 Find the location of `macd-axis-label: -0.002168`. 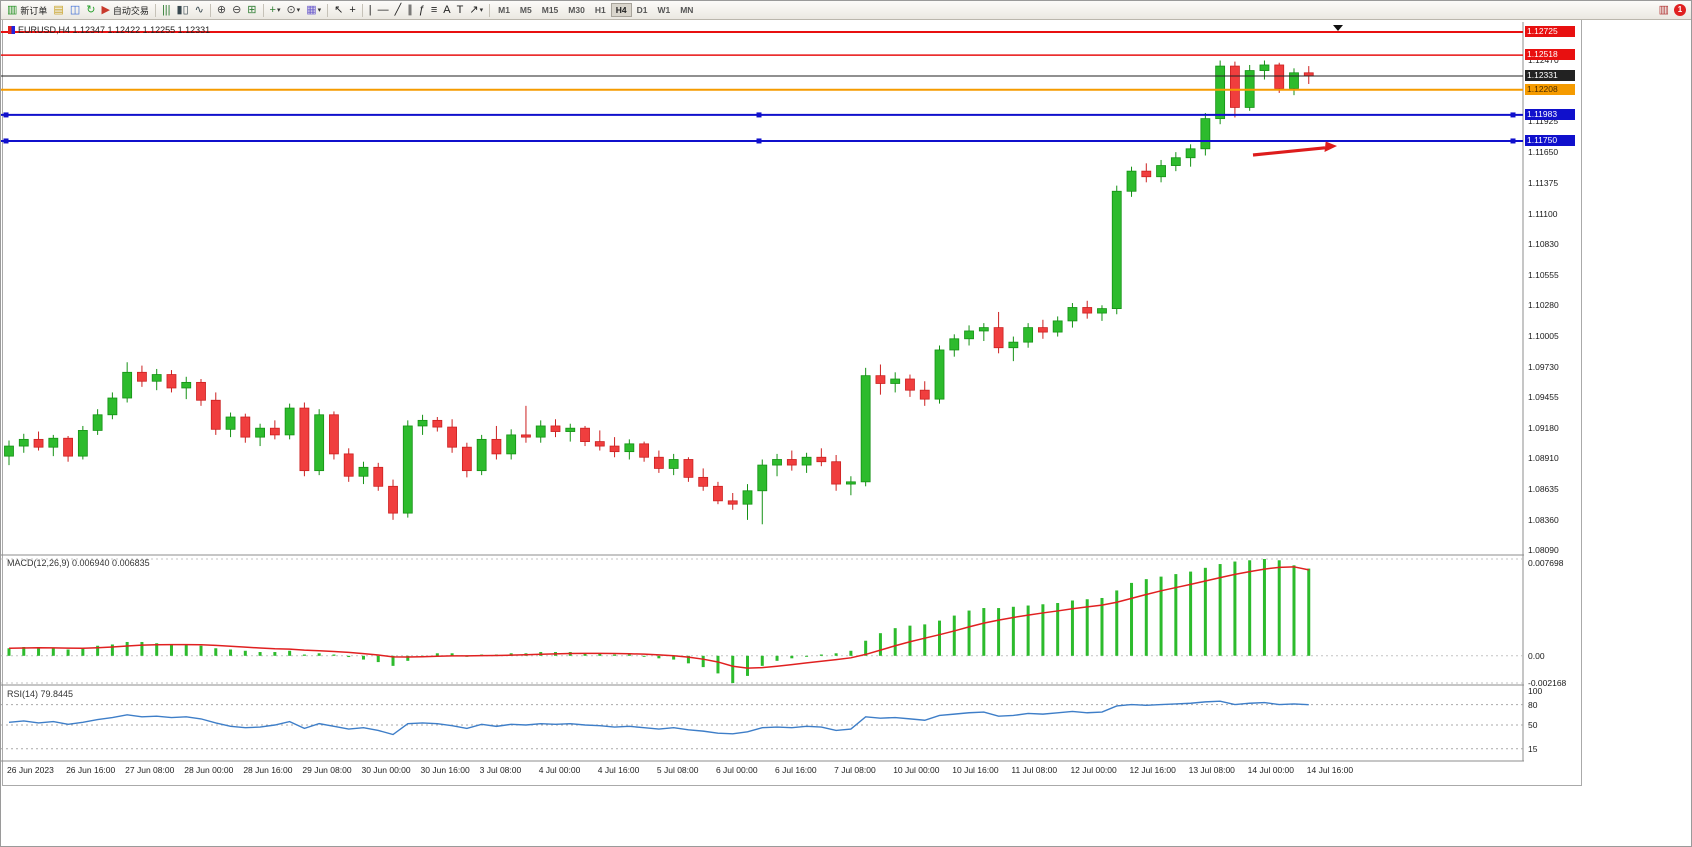

macd-axis-label: -0.002168 is located at coordinates (1547, 683).